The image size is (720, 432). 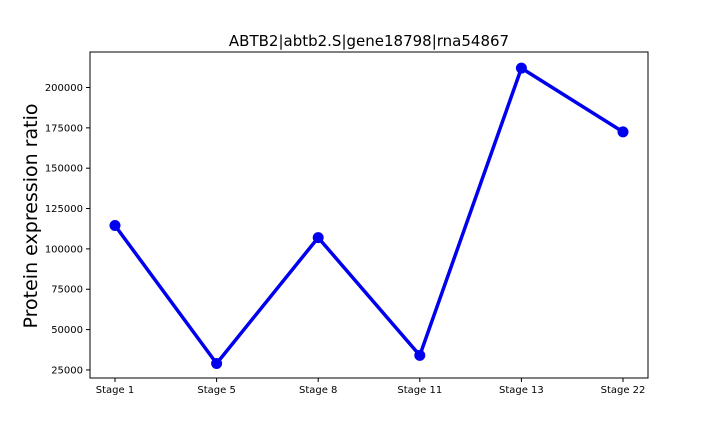 What do you see at coordinates (521, 390) in the screenshot?
I see `x-tick-label: Stage 13` at bounding box center [521, 390].